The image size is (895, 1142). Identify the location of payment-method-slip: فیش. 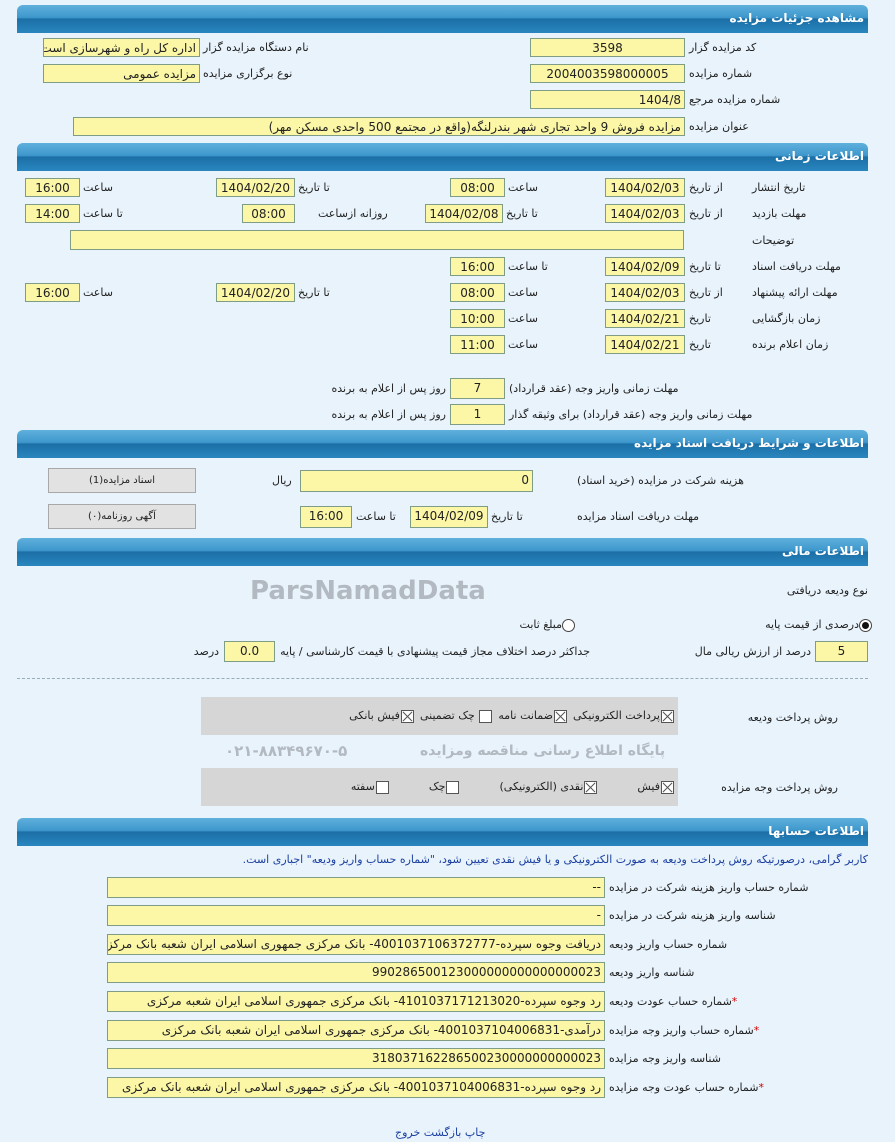
(655, 787).